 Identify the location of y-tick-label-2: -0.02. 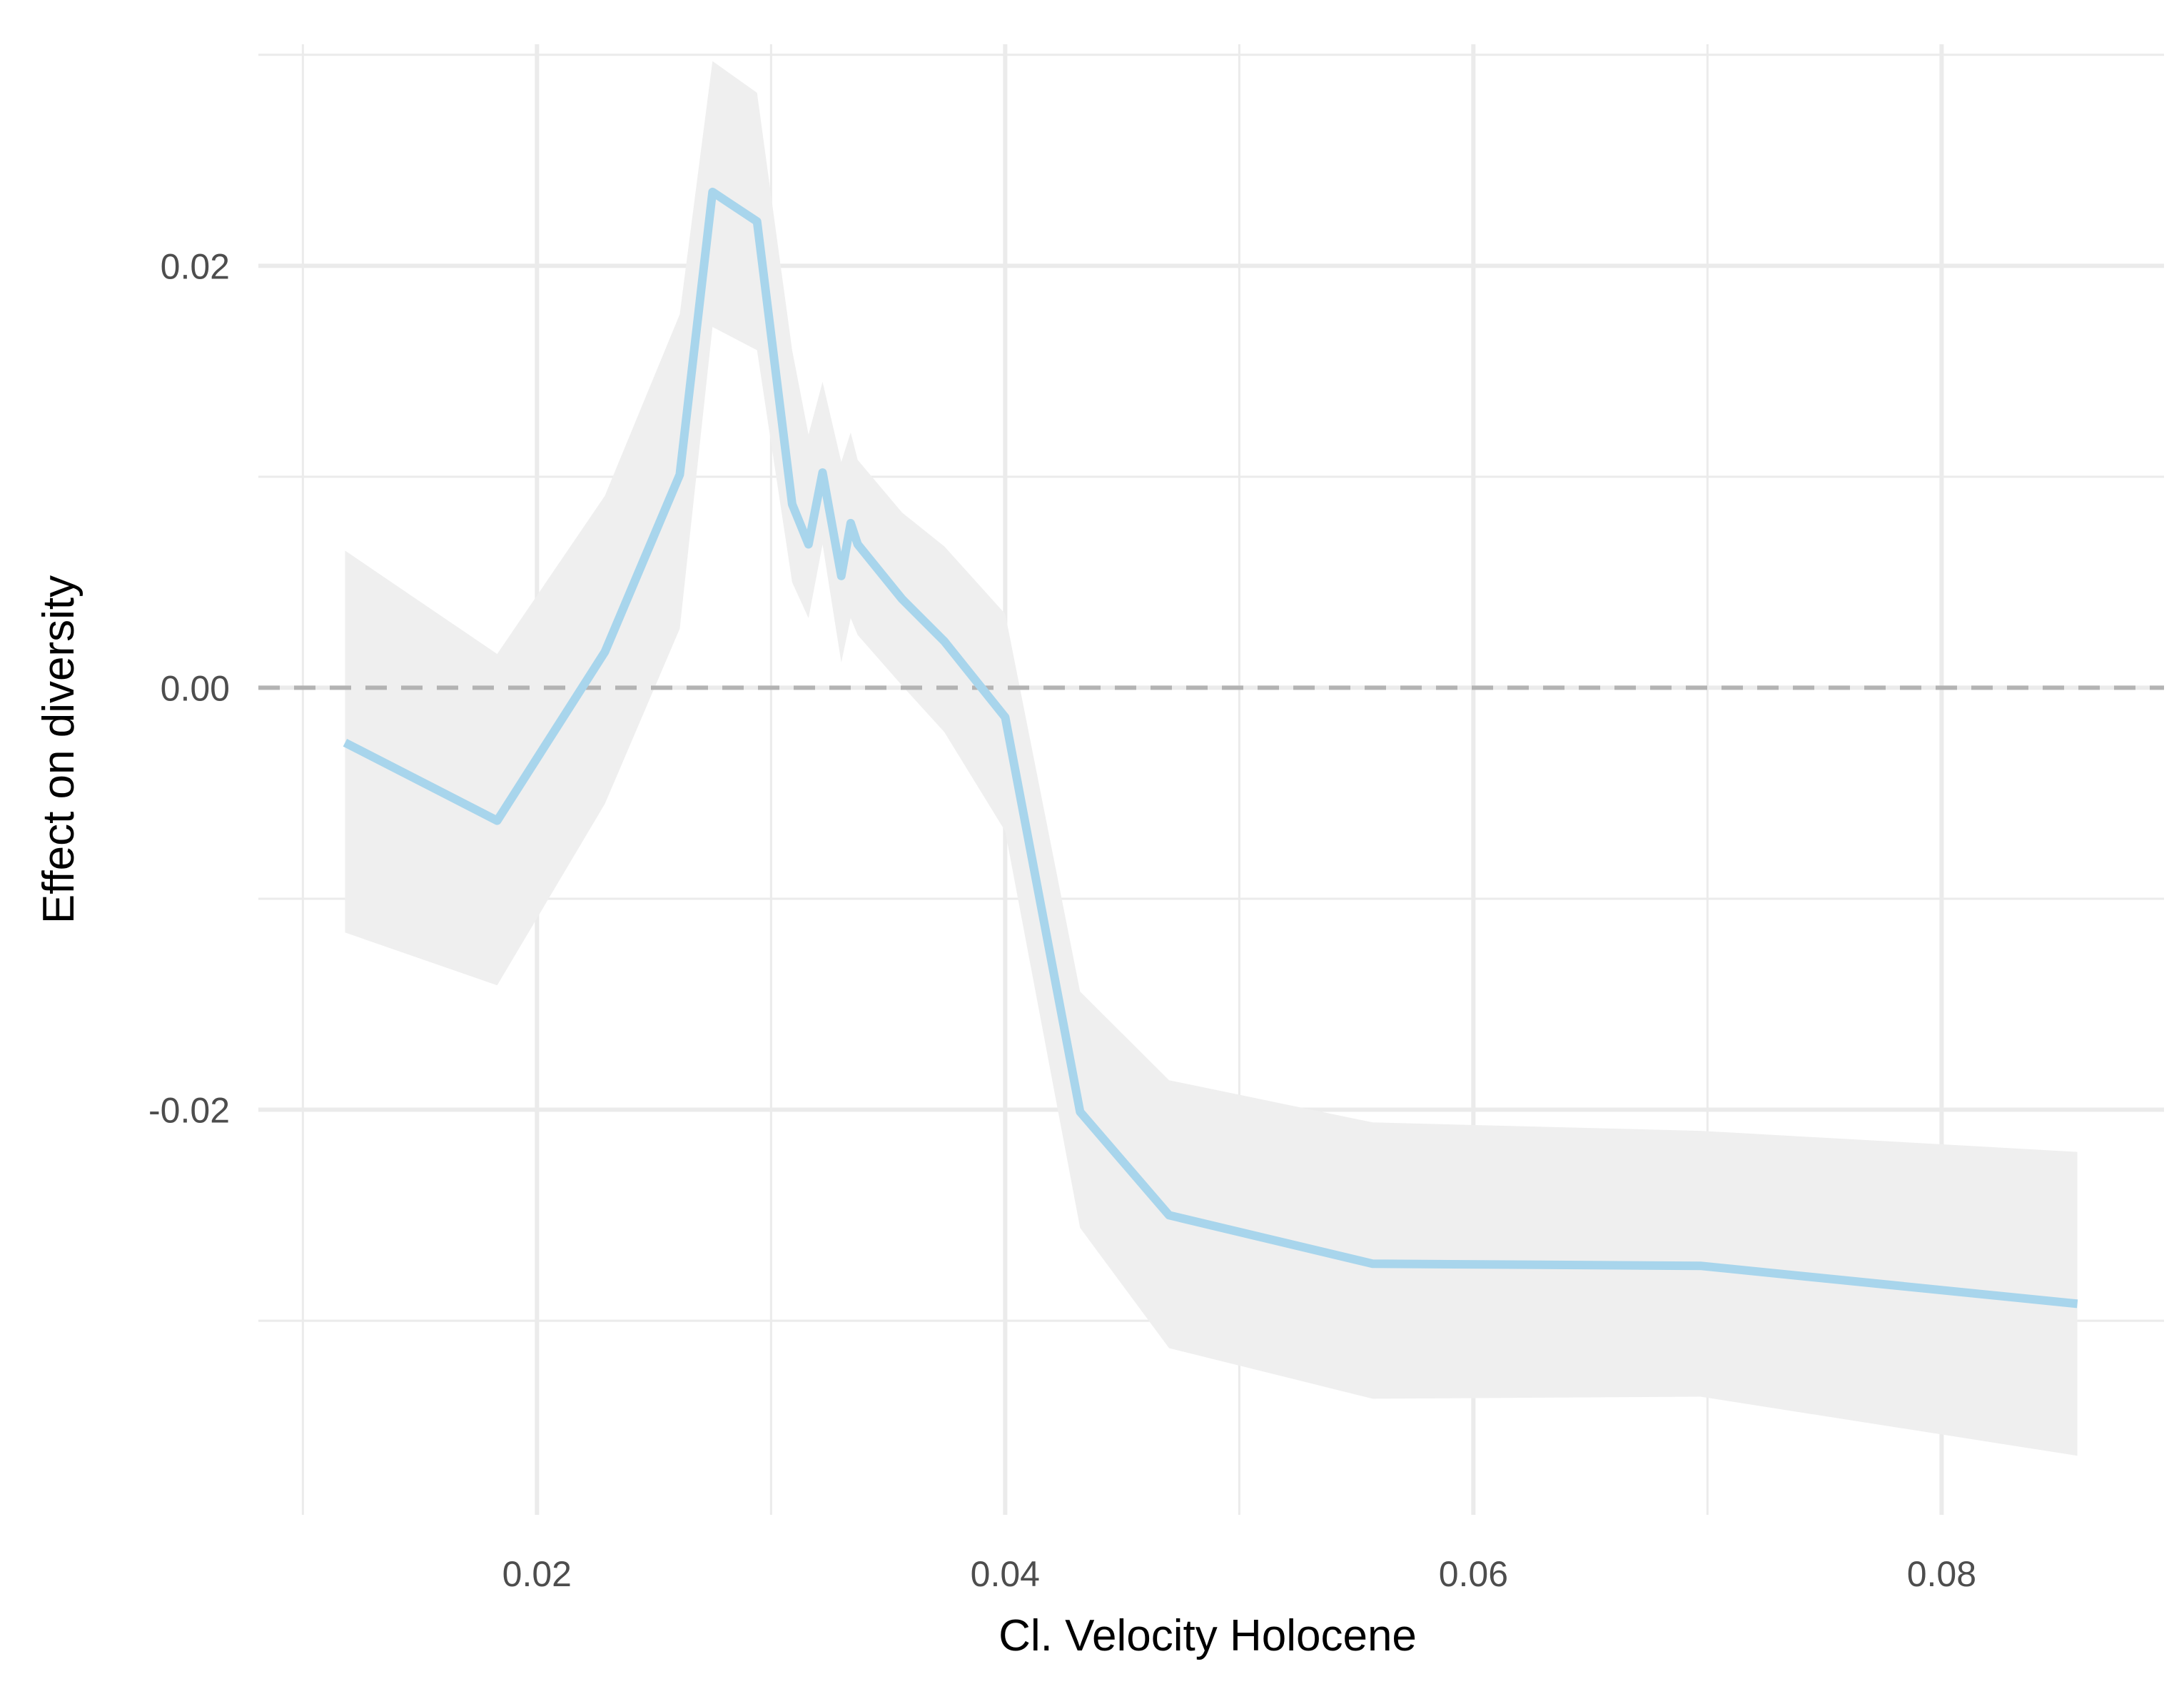
(189, 1111).